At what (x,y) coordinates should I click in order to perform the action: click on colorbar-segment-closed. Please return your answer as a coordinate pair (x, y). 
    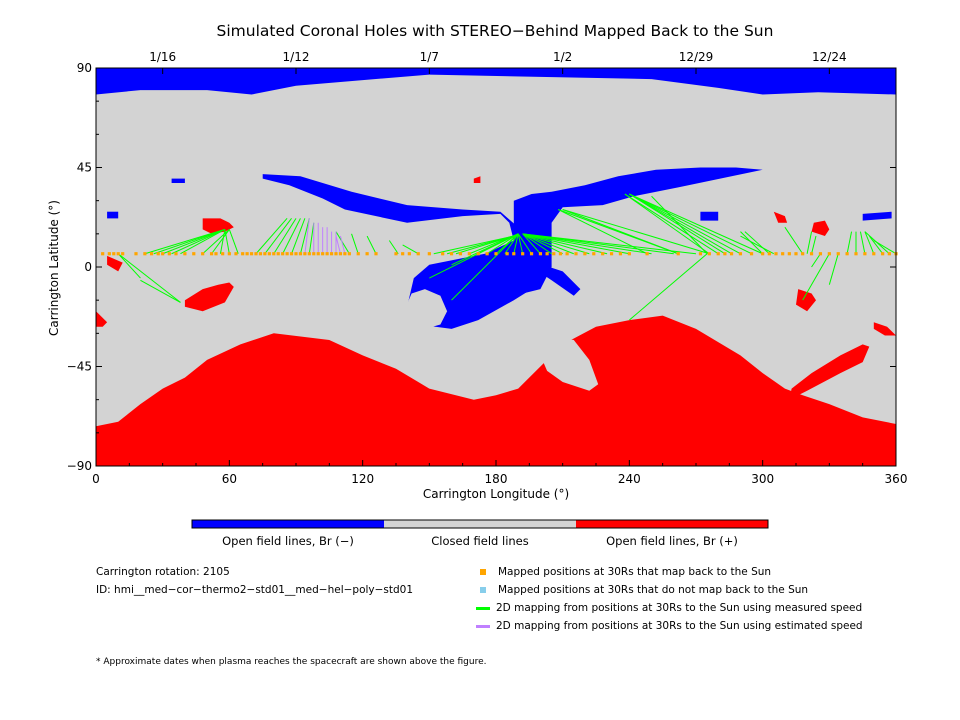
    Looking at the image, I should click on (480, 524).